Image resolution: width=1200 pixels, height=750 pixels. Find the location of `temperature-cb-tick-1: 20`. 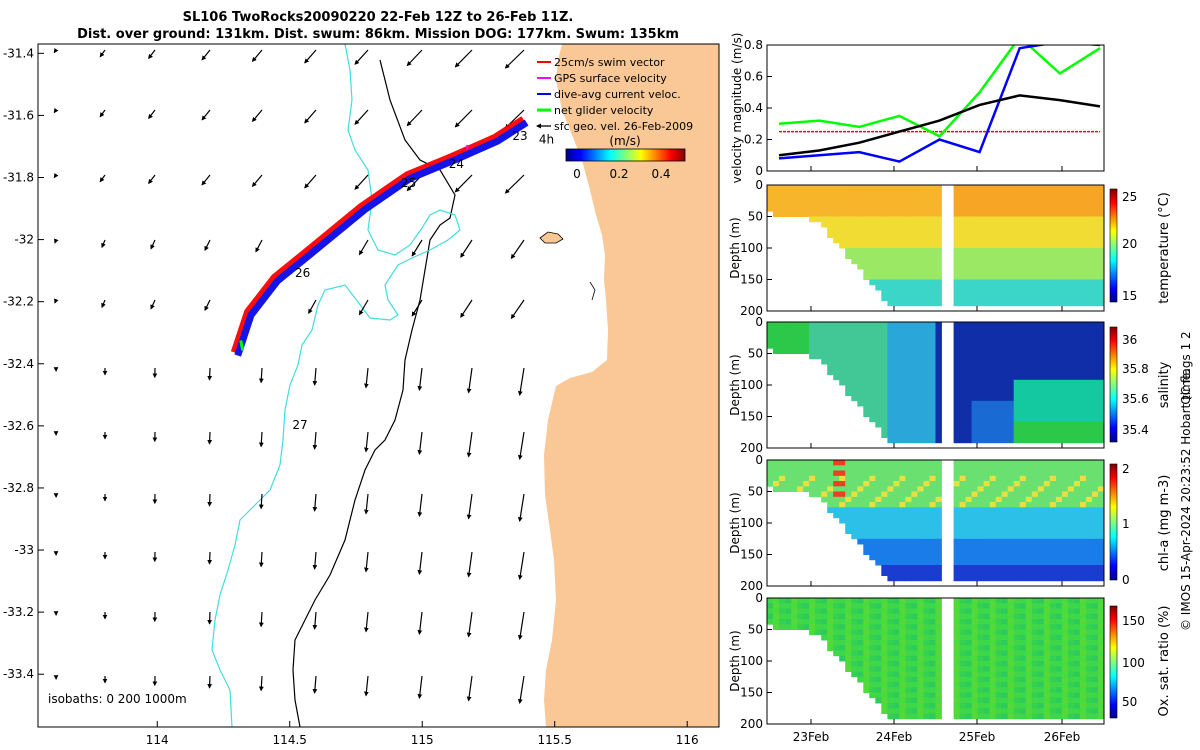

temperature-cb-tick-1: 20 is located at coordinates (1129, 244).